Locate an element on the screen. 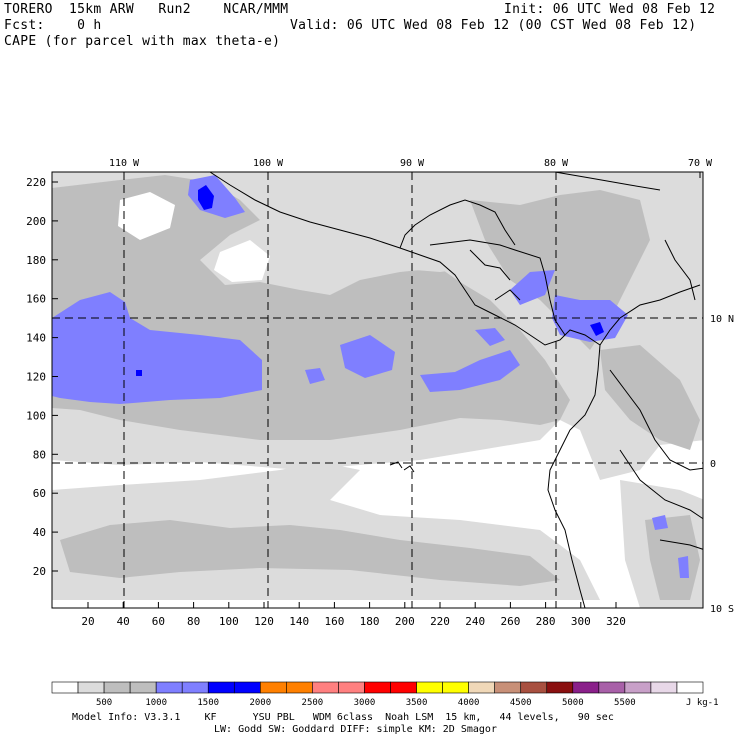  left-tick-label: 60 is located at coordinates (39, 493).